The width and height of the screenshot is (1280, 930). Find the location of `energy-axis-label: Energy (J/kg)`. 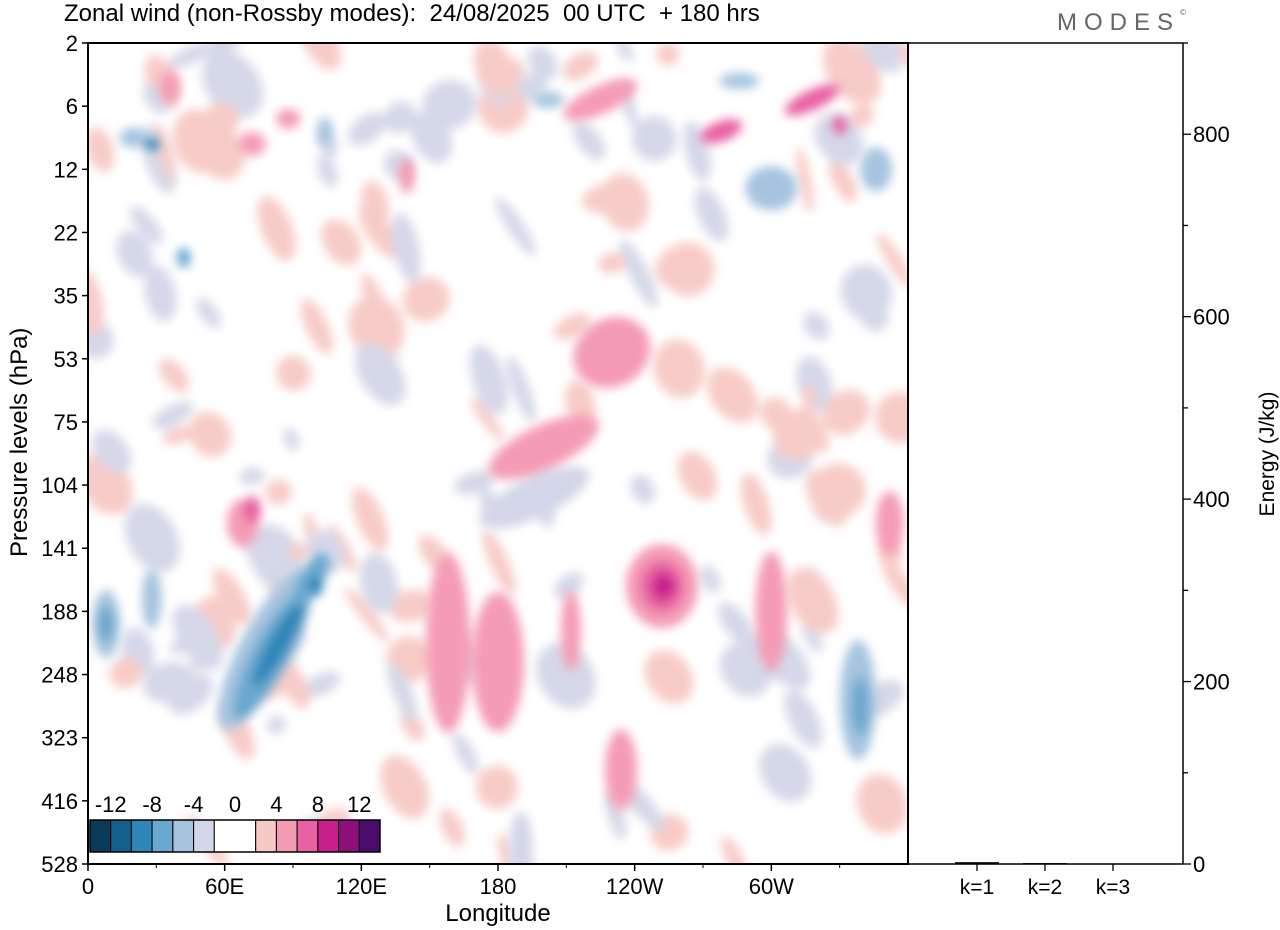

energy-axis-label: Energy (J/kg) is located at coordinates (1267, 454).